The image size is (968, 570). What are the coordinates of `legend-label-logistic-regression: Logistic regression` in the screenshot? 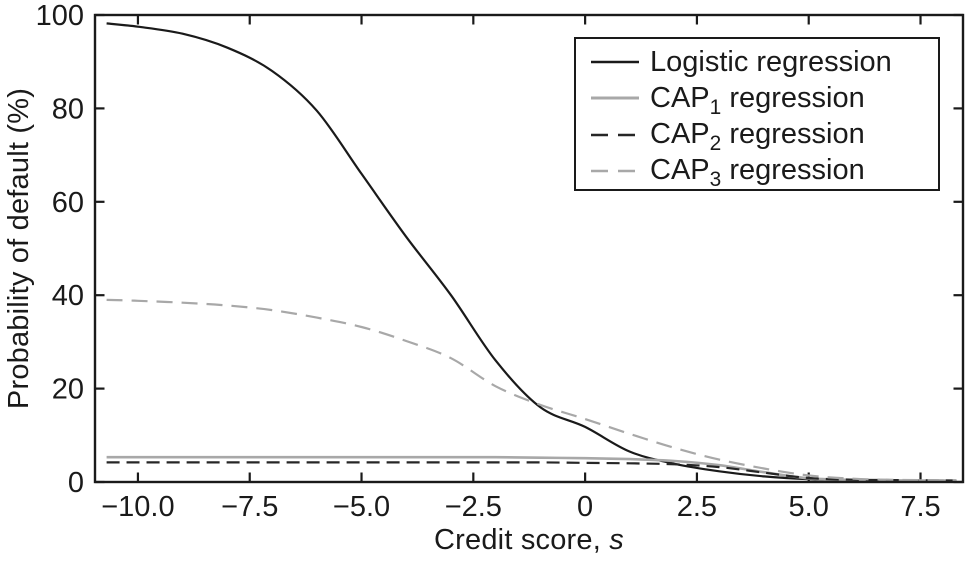 It's located at (771, 61).